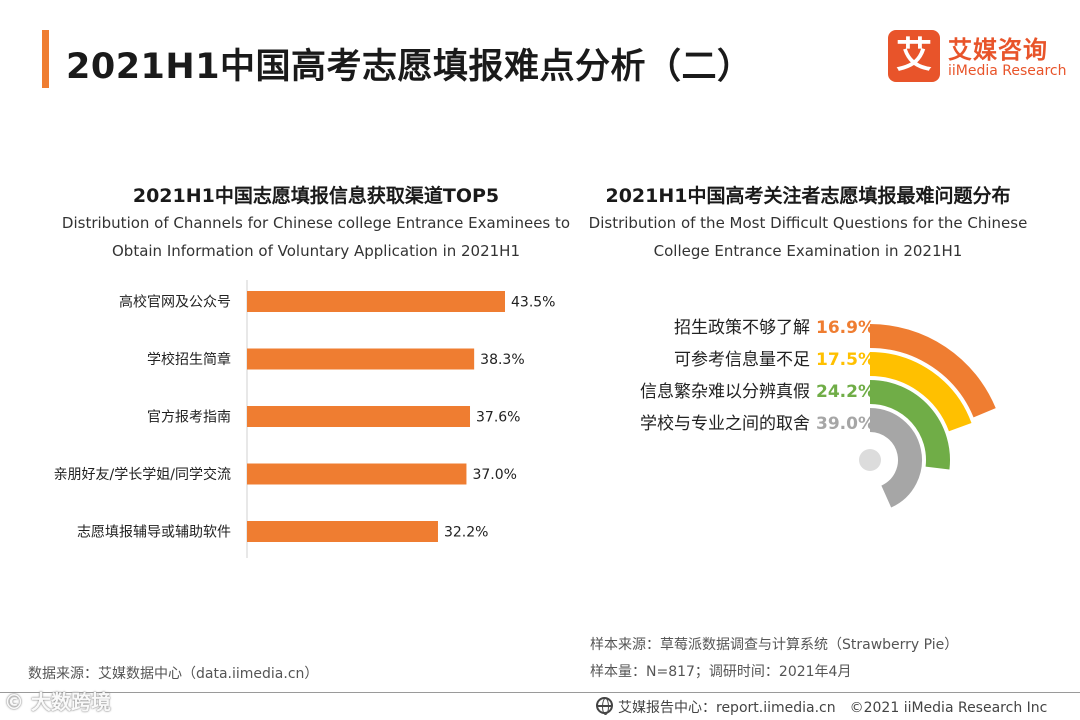  I want to click on radial-category-label: 可参考信息量不足, so click(742, 360).